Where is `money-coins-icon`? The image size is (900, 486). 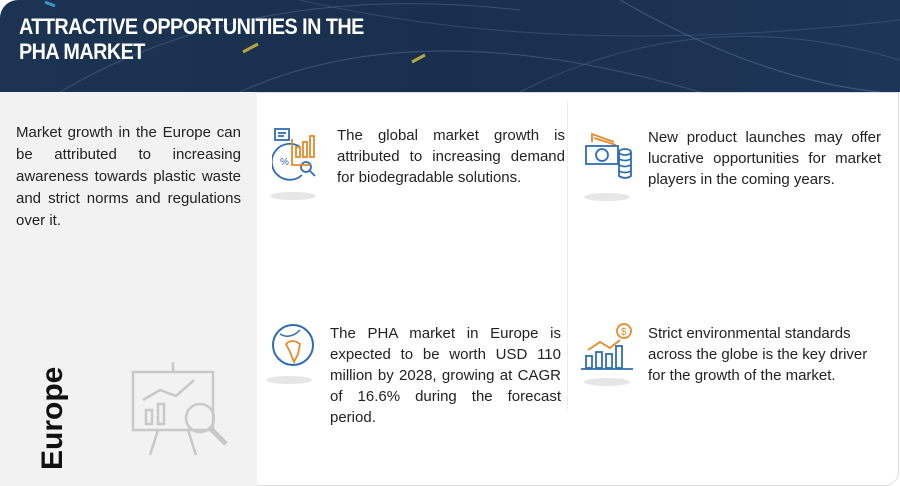 money-coins-icon is located at coordinates (608, 155).